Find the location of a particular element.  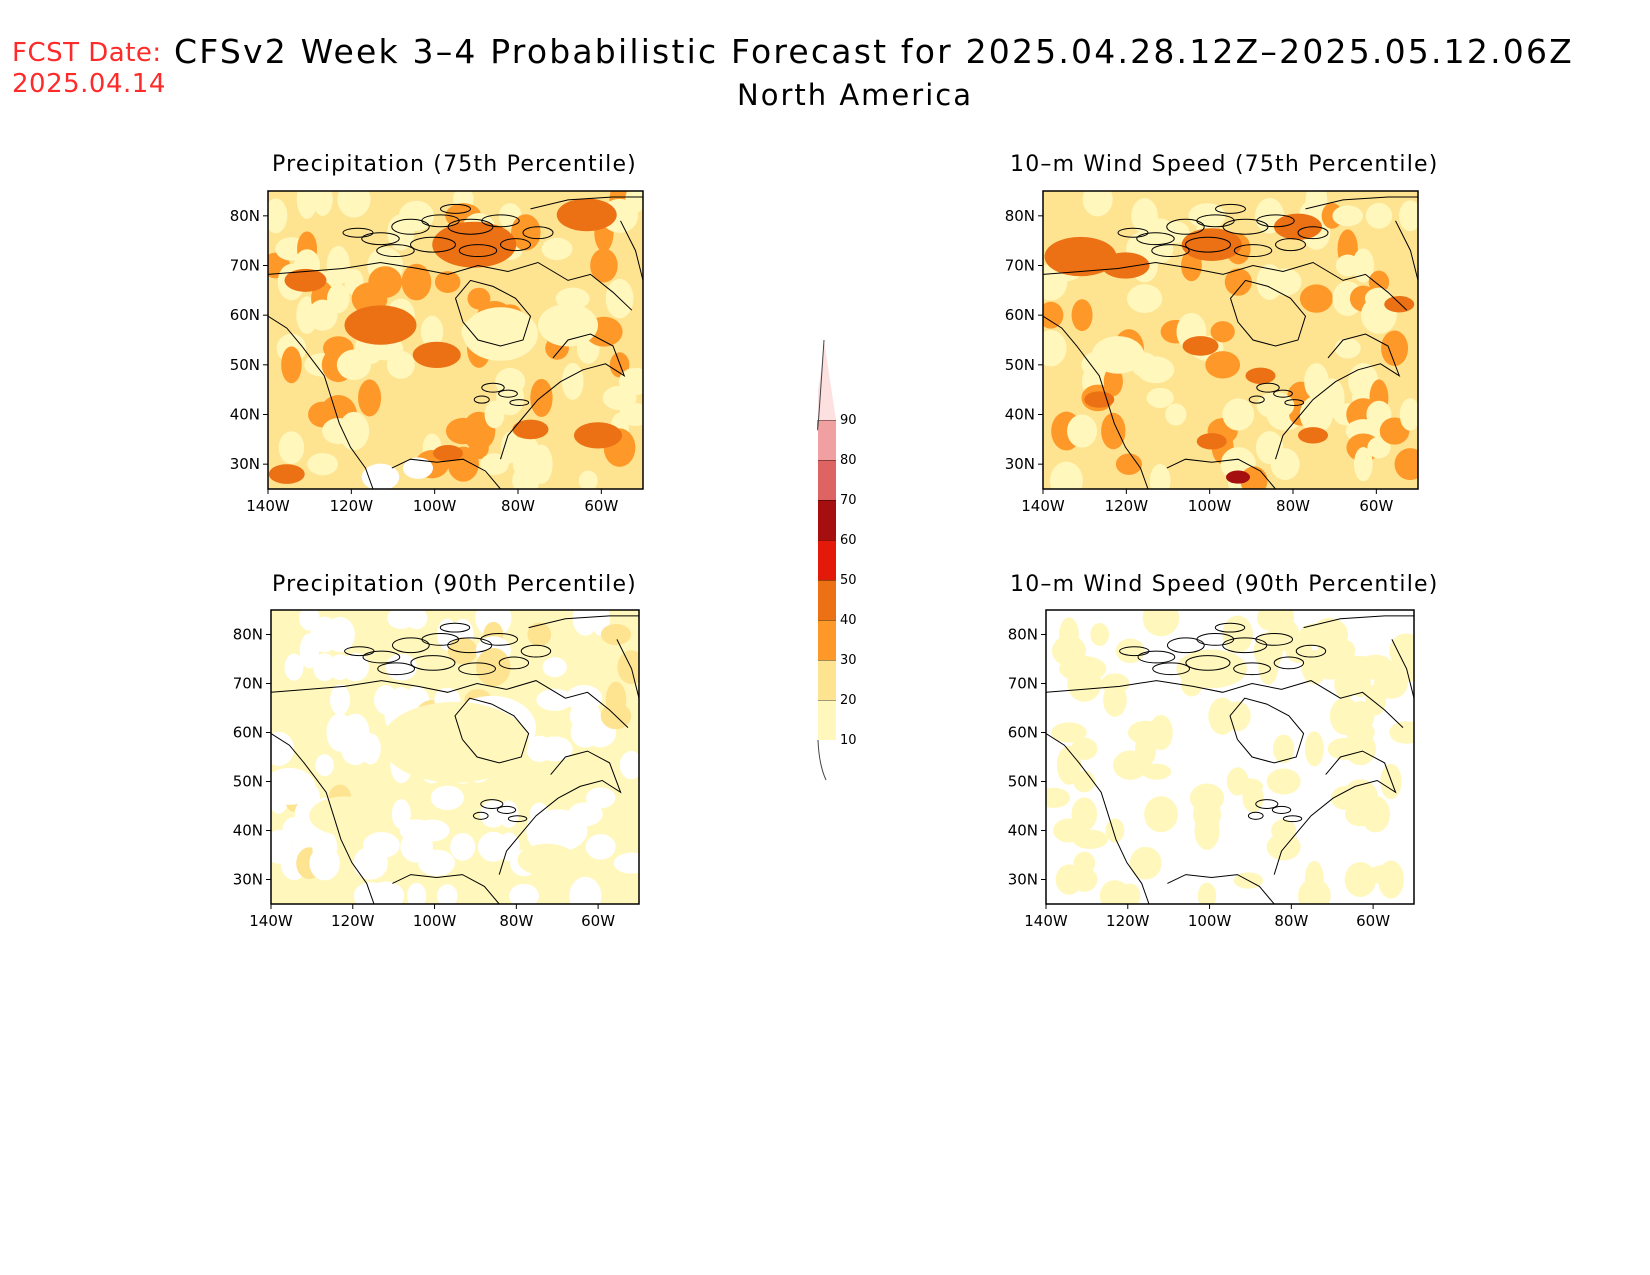

page-subtitle: North America is located at coordinates (855, 95).